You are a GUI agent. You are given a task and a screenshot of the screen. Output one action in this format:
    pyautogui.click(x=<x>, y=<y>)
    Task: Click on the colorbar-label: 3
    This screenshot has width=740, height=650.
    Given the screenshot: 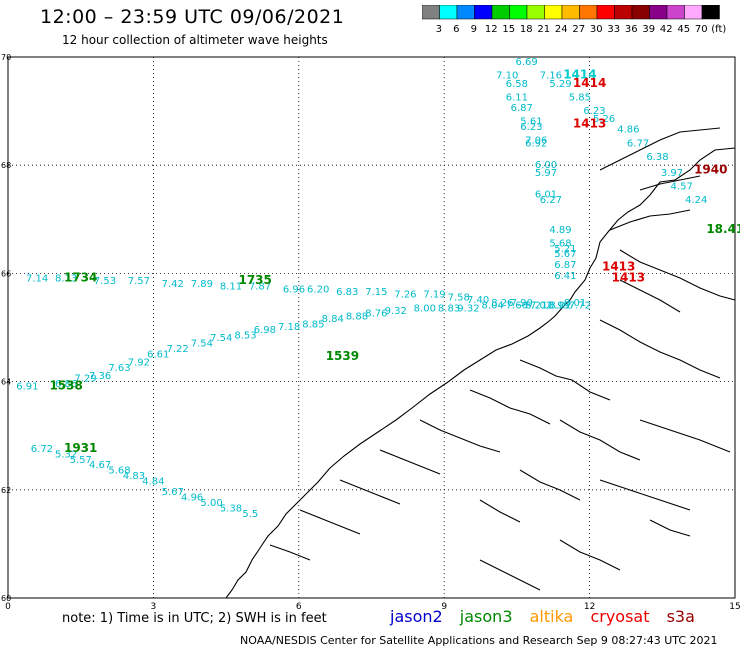 What is the action you would take?
    pyautogui.click(x=439, y=29)
    